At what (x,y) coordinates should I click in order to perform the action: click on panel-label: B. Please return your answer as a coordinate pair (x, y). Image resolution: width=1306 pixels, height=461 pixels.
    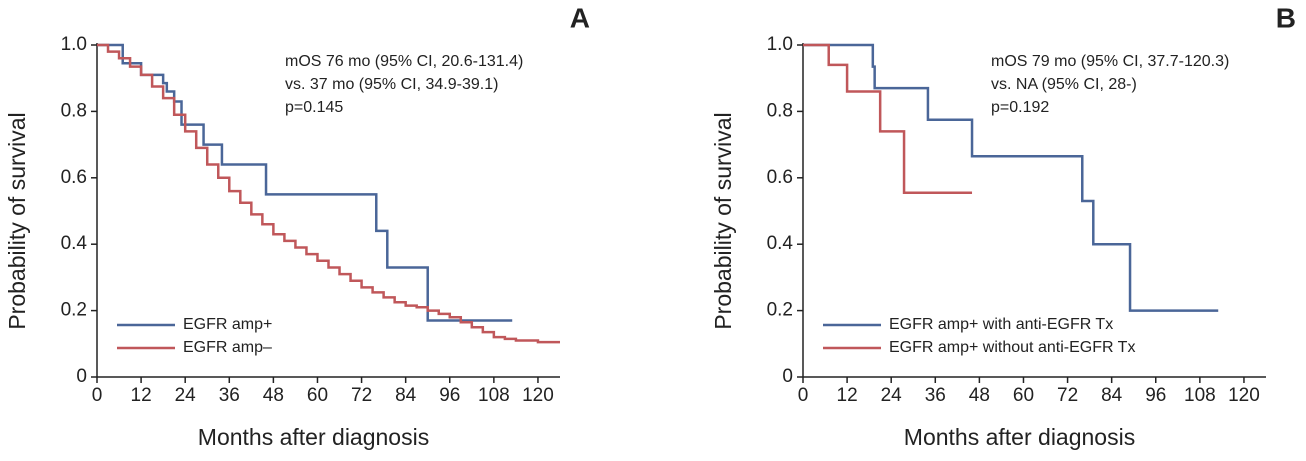
    Looking at the image, I should click on (1286, 17).